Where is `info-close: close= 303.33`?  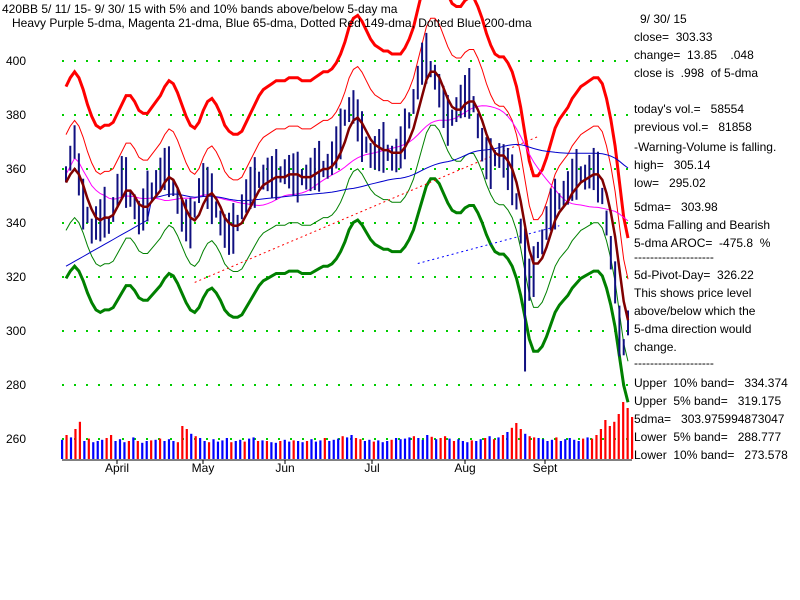 info-close: close= 303.33 is located at coordinates (673, 37).